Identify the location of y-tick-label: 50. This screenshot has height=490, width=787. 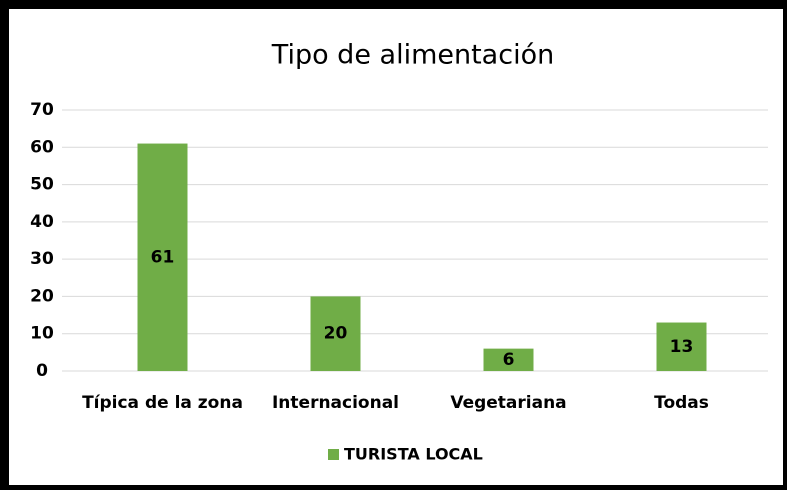
(42, 185).